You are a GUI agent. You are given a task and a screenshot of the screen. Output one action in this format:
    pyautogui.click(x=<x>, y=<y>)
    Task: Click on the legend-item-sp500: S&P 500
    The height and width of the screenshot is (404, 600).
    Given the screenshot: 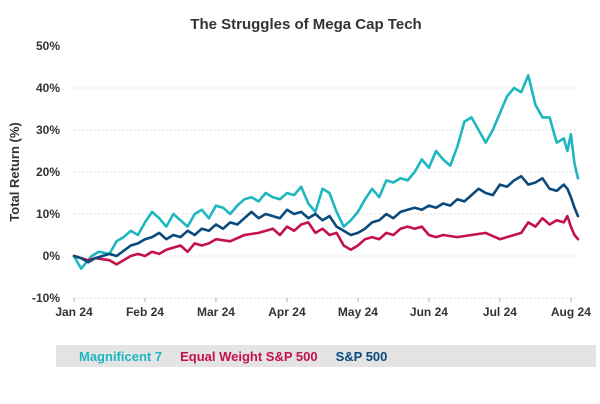 What is the action you would take?
    pyautogui.click(x=361, y=356)
    